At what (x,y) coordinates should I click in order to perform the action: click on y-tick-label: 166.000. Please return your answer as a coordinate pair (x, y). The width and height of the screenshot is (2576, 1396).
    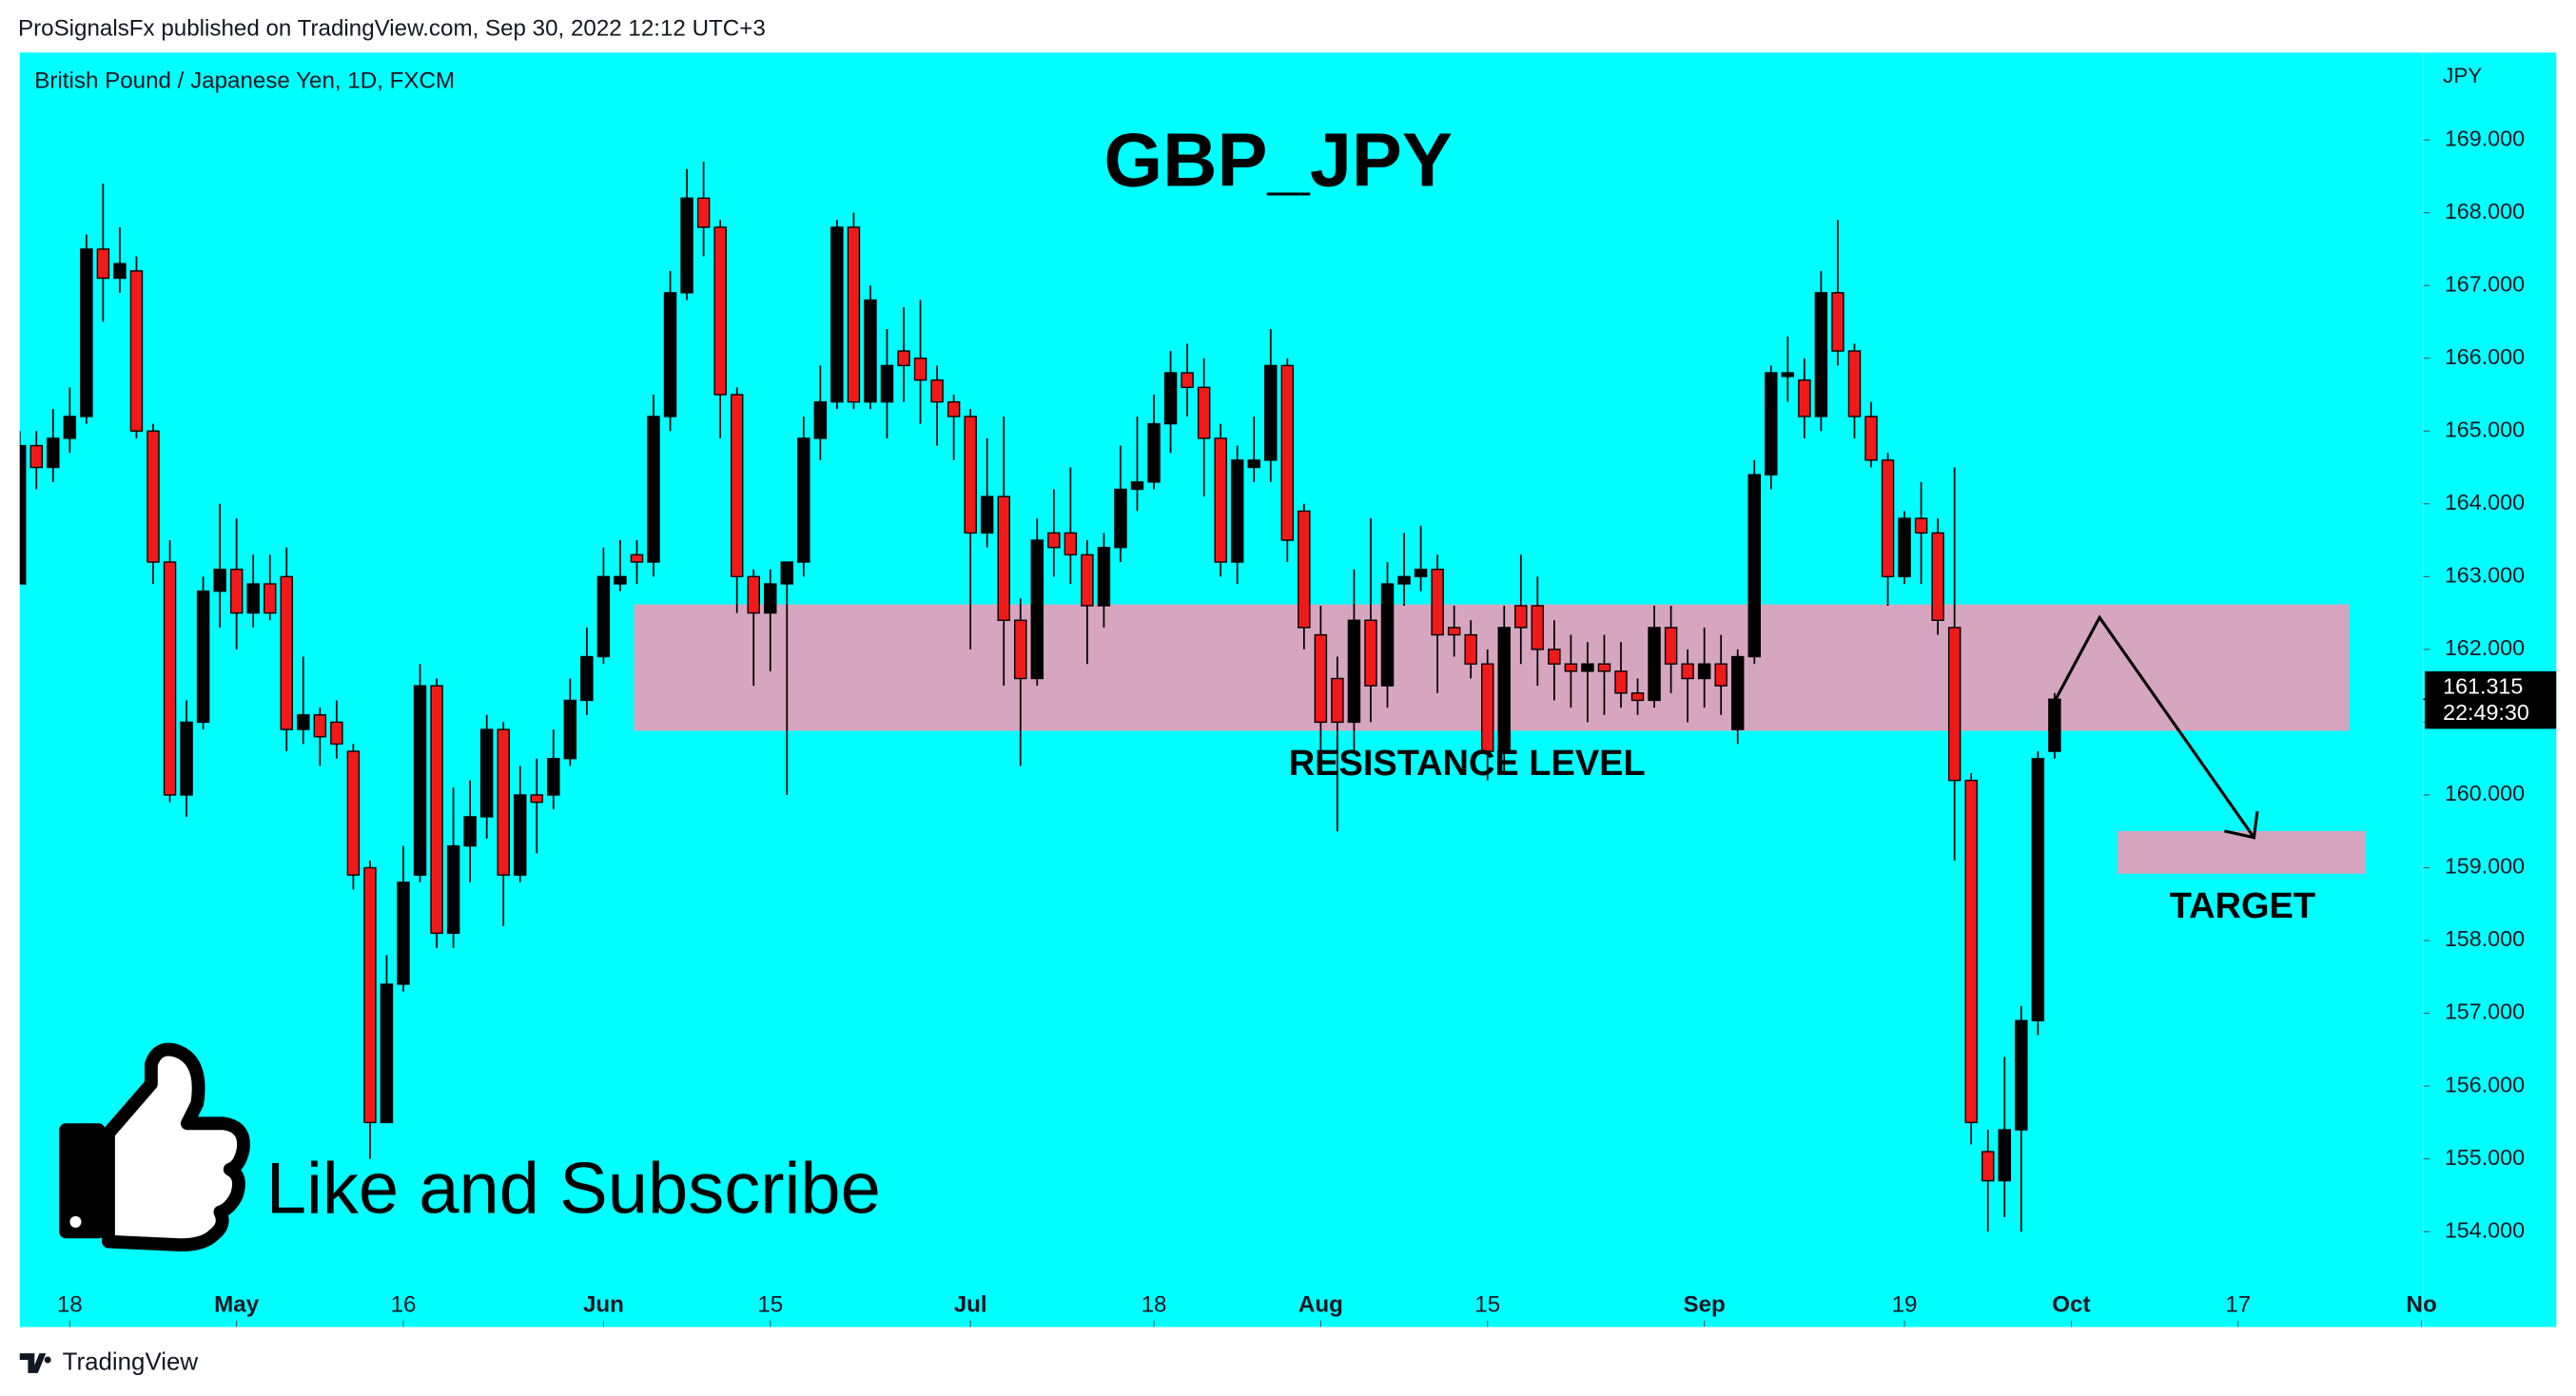
    Looking at the image, I should click on (2485, 356).